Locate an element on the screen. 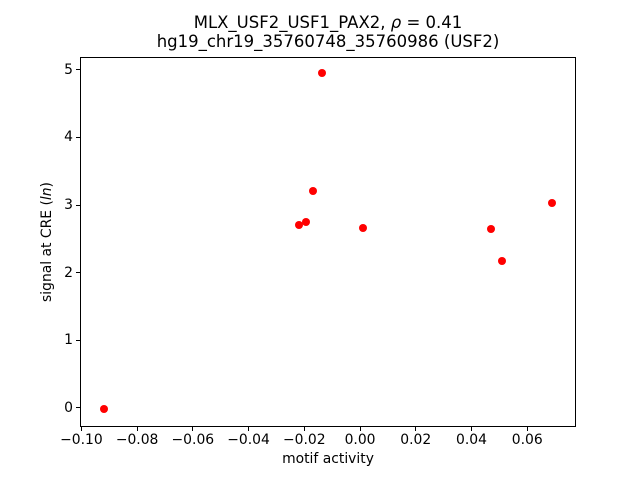 The width and height of the screenshot is (640, 480). x-tick-label: −0.02 is located at coordinates (304, 440).